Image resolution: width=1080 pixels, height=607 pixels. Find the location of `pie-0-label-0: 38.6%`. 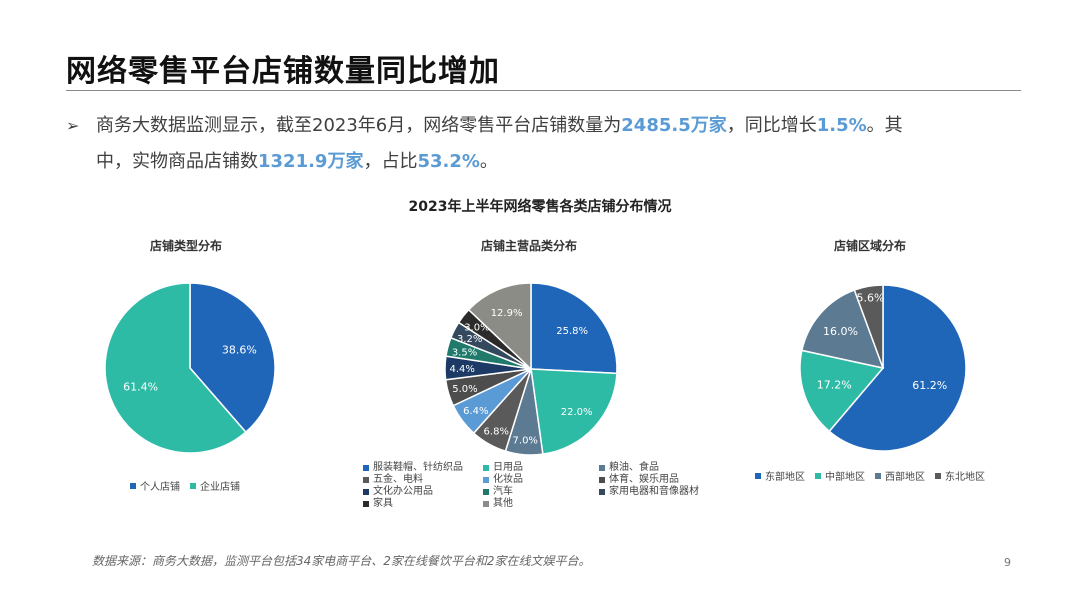

pie-0-label-0: 38.6% is located at coordinates (239, 350).